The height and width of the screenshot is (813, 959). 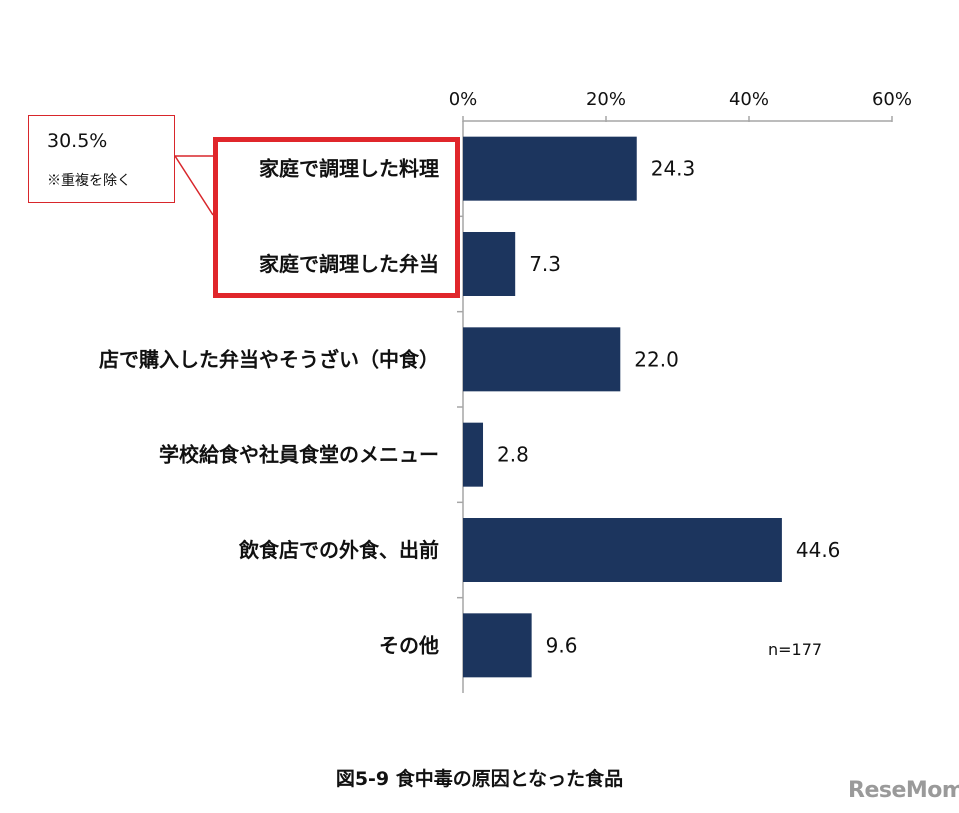 I want to click on category-label-5: その他, so click(x=409, y=645).